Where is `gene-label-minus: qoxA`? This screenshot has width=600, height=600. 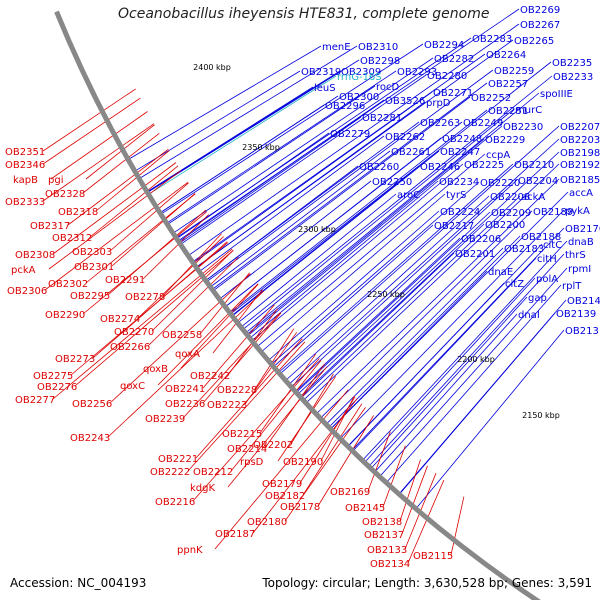 gene-label-minus: qoxA is located at coordinates (187, 354).